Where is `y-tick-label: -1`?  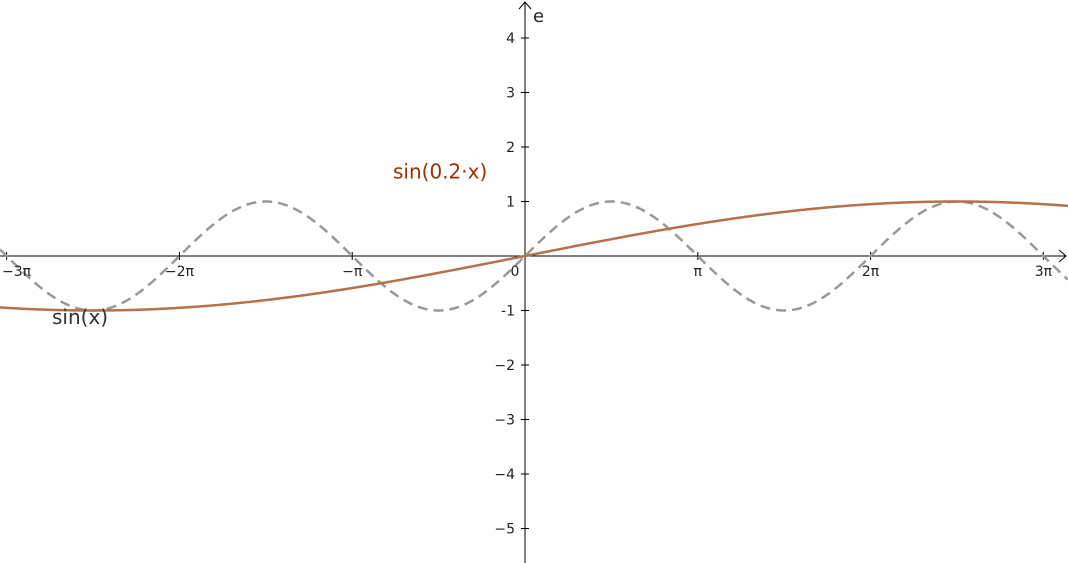
y-tick-label: -1 is located at coordinates (508, 312).